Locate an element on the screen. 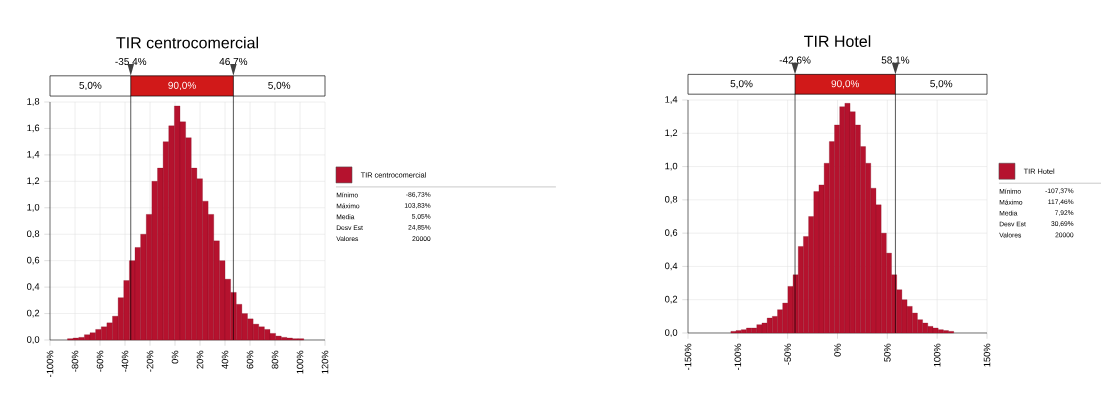 Image resolution: width=1101 pixels, height=412 pixels. x-tick-label: -150% is located at coordinates (688, 356).